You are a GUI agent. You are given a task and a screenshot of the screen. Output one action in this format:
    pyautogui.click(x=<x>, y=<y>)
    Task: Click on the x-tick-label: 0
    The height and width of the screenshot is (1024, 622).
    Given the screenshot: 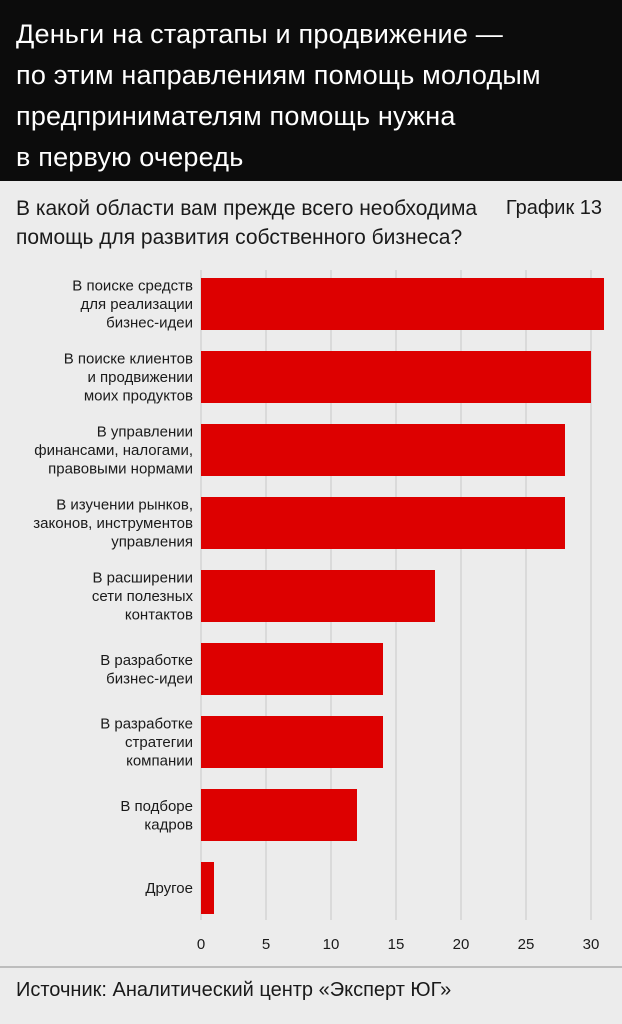 What is the action you would take?
    pyautogui.click(x=201, y=944)
    